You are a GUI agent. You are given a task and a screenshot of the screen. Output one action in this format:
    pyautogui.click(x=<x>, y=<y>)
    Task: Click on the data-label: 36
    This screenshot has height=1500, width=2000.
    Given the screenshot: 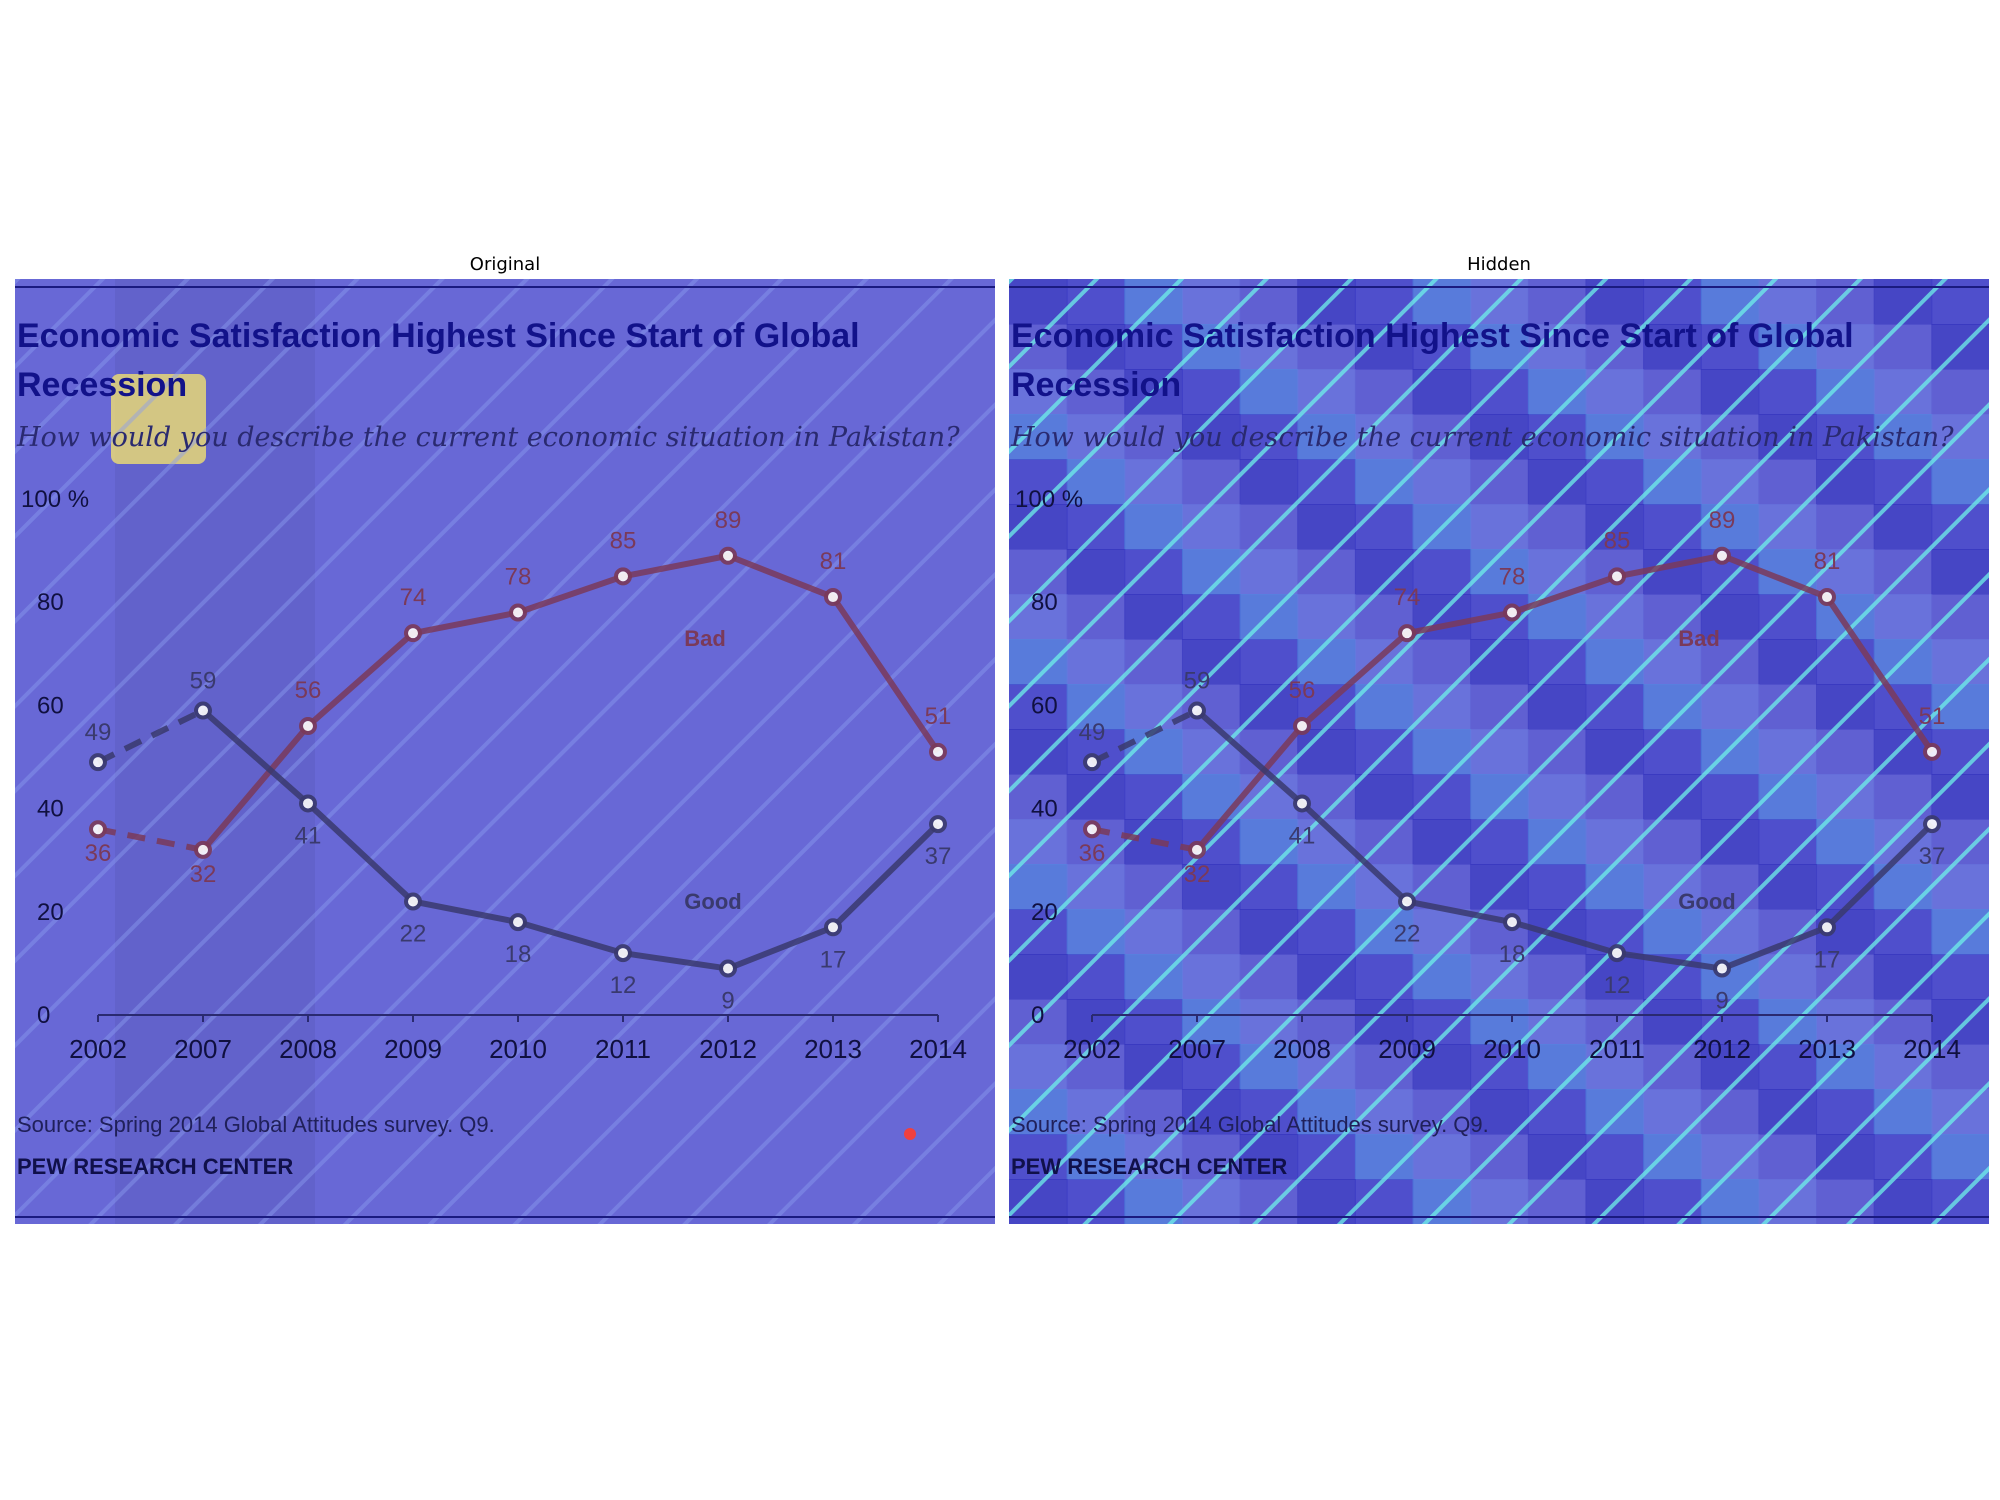 What is the action you would take?
    pyautogui.click(x=1092, y=853)
    